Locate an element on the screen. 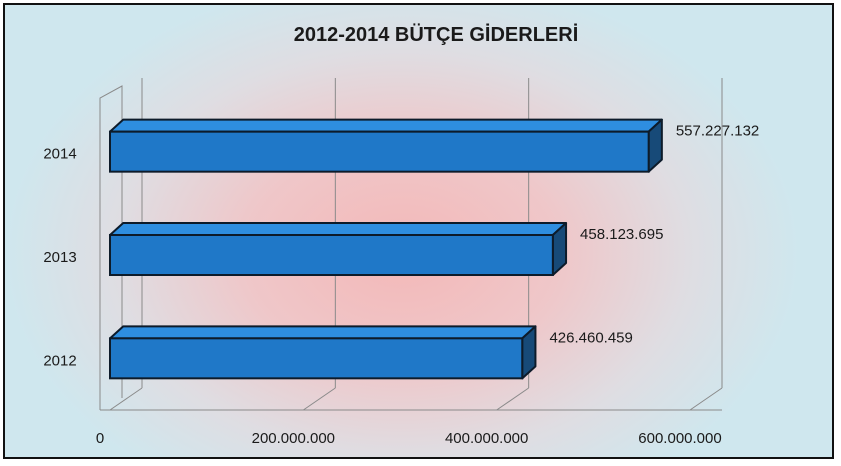 This screenshot has height=466, width=841. x-tick-label: 600.000.000 is located at coordinates (679, 438).